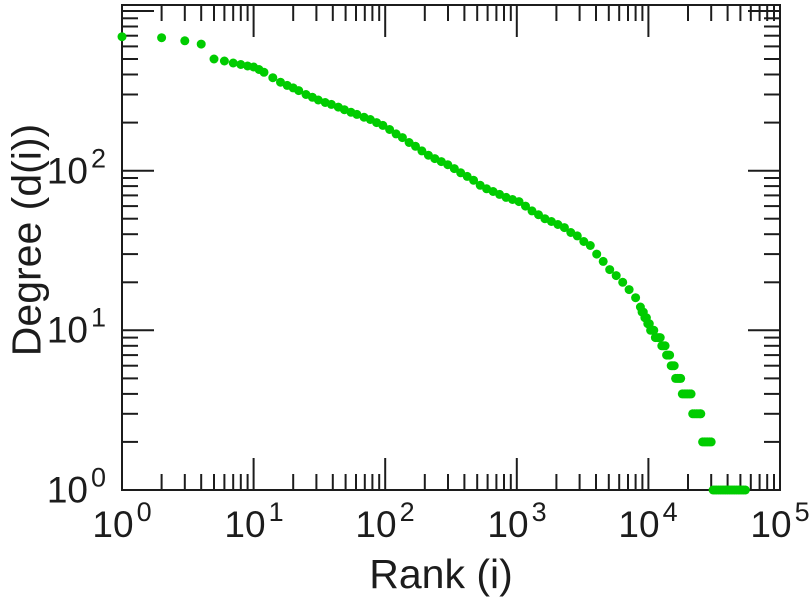  Describe the element at coordinates (802, 512) in the screenshot. I see `tick-exponent: 5` at that location.